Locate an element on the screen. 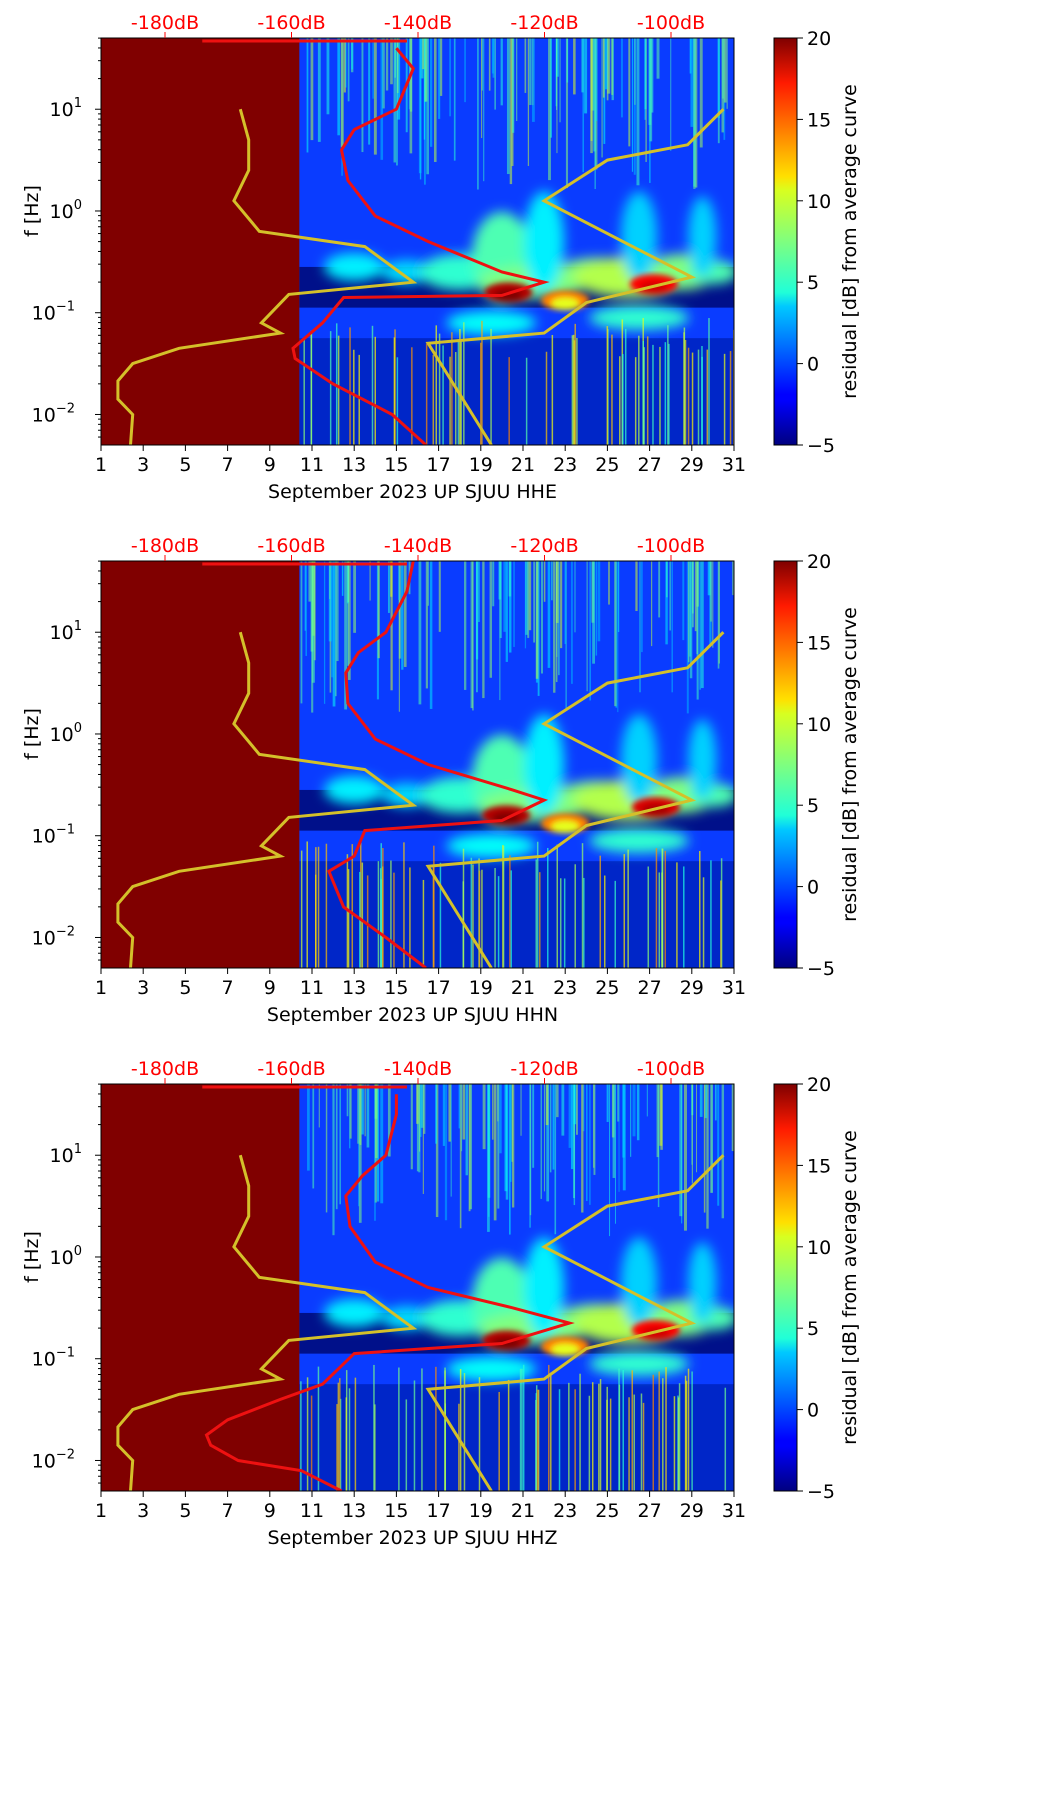  streaks is located at coordinates (518, 241).